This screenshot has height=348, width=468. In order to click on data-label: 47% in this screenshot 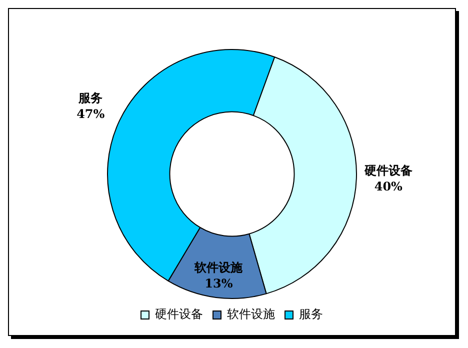, I will do `click(91, 113)`.